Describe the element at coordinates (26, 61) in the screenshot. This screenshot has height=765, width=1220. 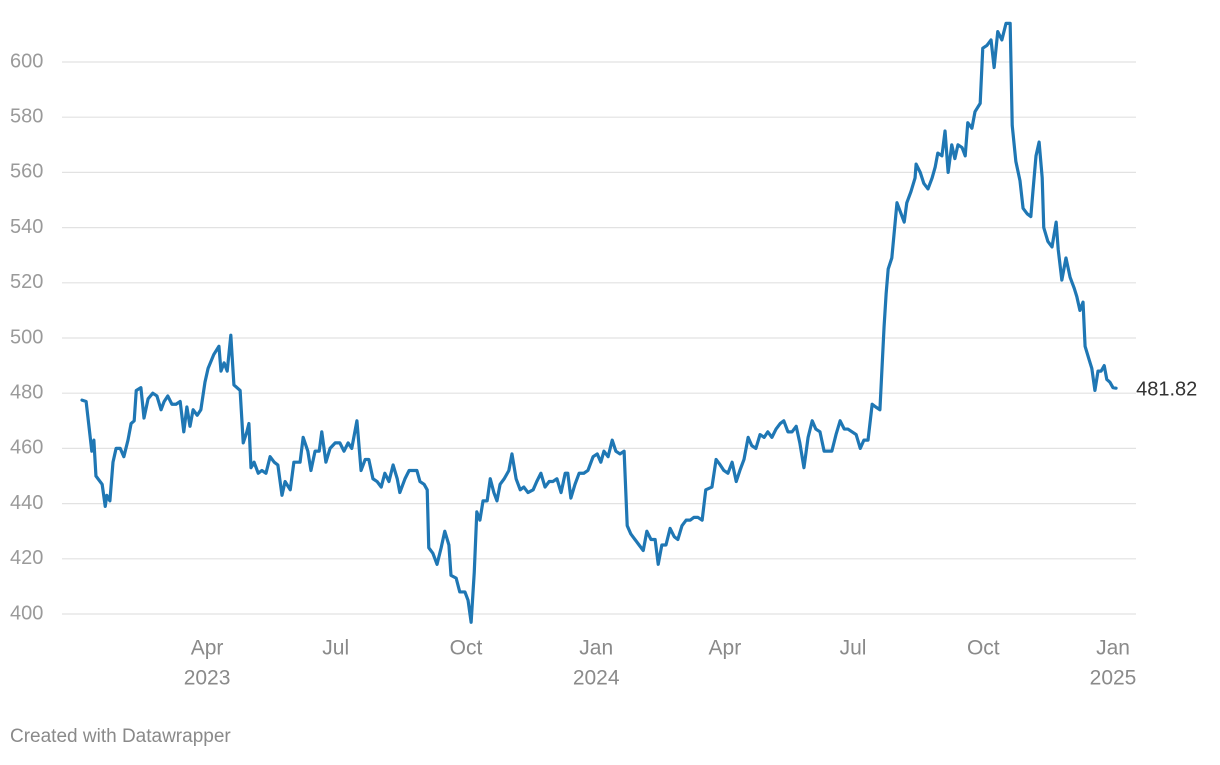
I see `y-tick-label: 600` at that location.